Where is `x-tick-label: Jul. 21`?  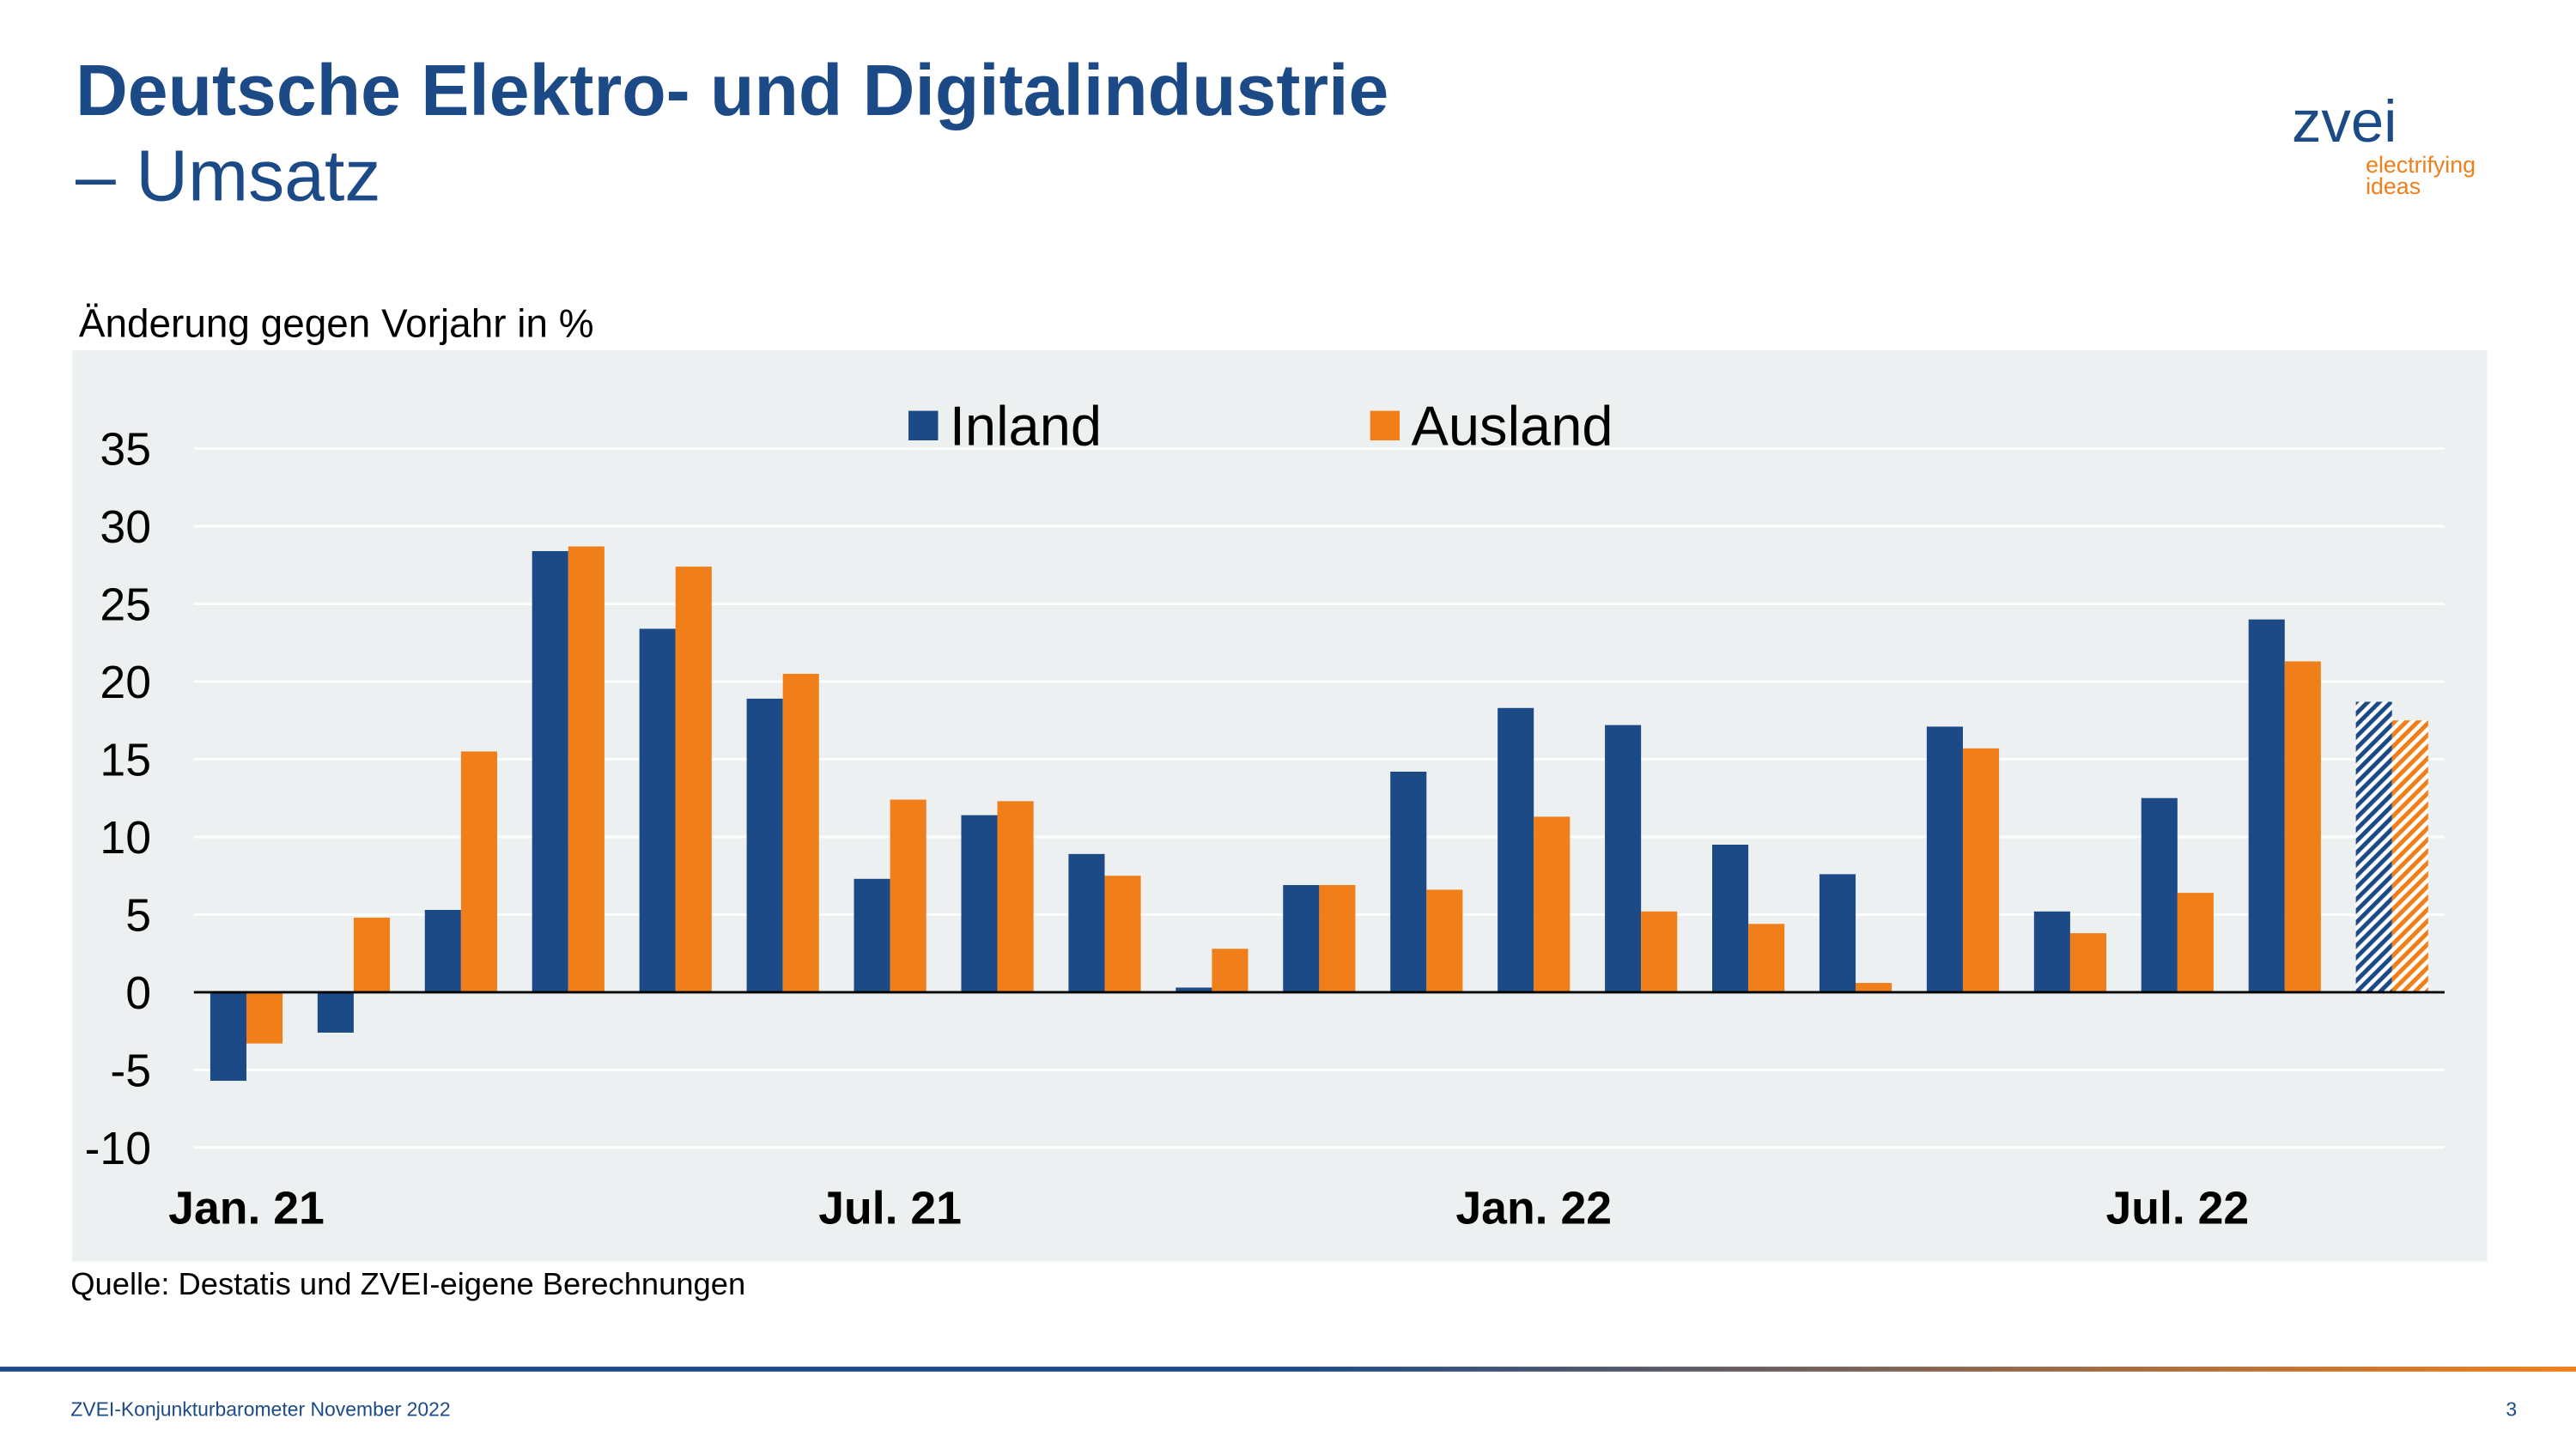
x-tick-label: Jul. 21 is located at coordinates (890, 1209).